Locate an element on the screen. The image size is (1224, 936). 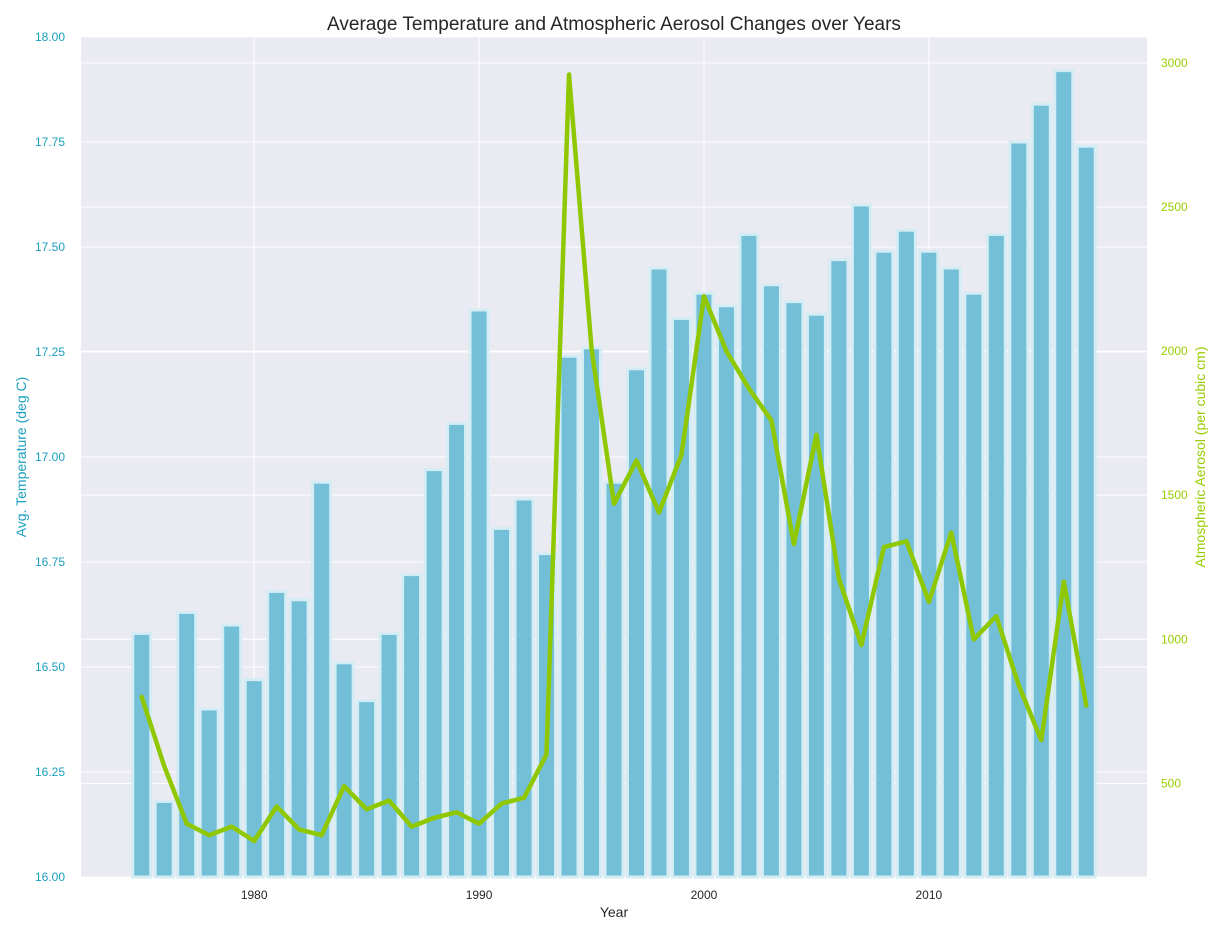
right-axis-ticks: 500 1000 1500 2000 2500 3000 is located at coordinates (1174, 423).